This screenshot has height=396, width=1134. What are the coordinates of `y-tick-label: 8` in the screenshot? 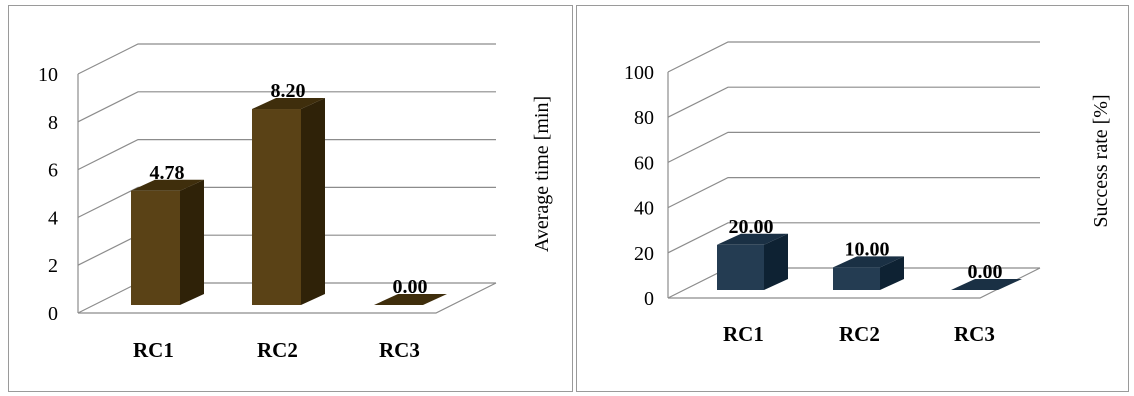 It's located at (53, 123).